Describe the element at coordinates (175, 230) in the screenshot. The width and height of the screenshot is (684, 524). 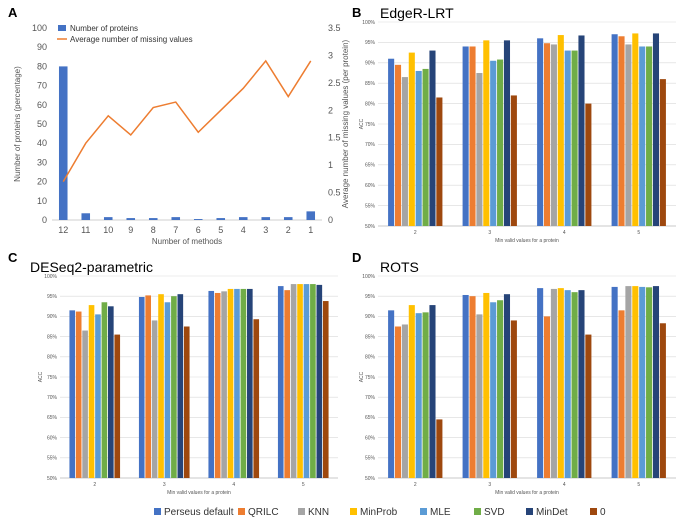
I see `panel-a-x-tick-label: 7` at that location.